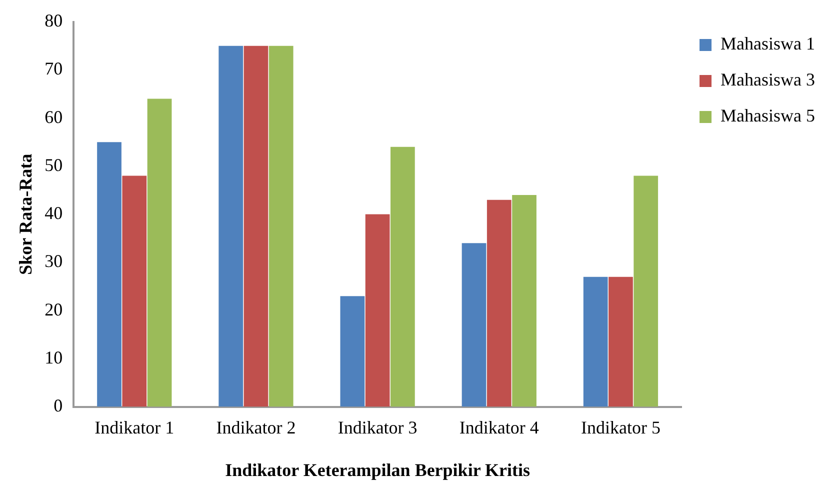 Image resolution: width=837 pixels, height=498 pixels. Describe the element at coordinates (378, 427) in the screenshot. I see `x-tick-label: Indikator 3` at that location.